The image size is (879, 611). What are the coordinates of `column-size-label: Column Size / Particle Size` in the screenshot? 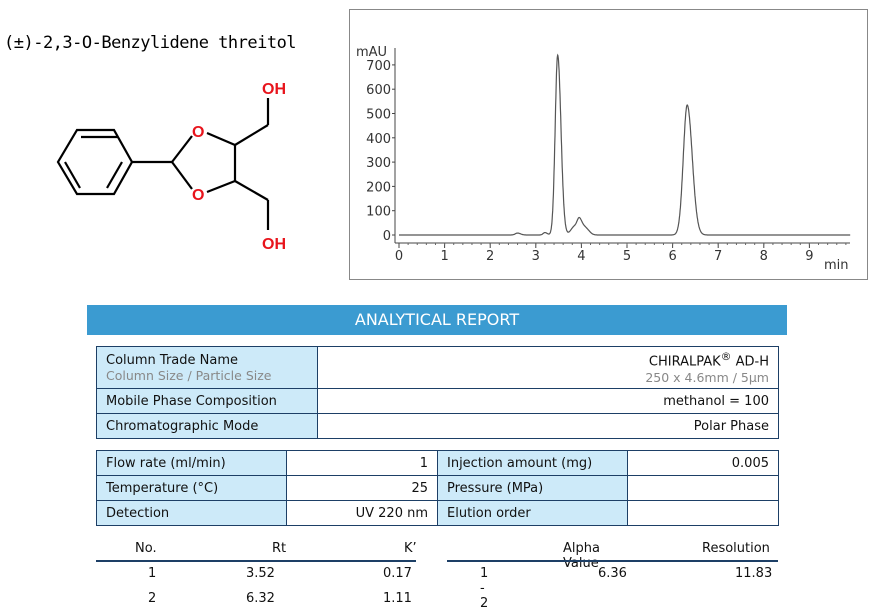 It's located at (189, 375).